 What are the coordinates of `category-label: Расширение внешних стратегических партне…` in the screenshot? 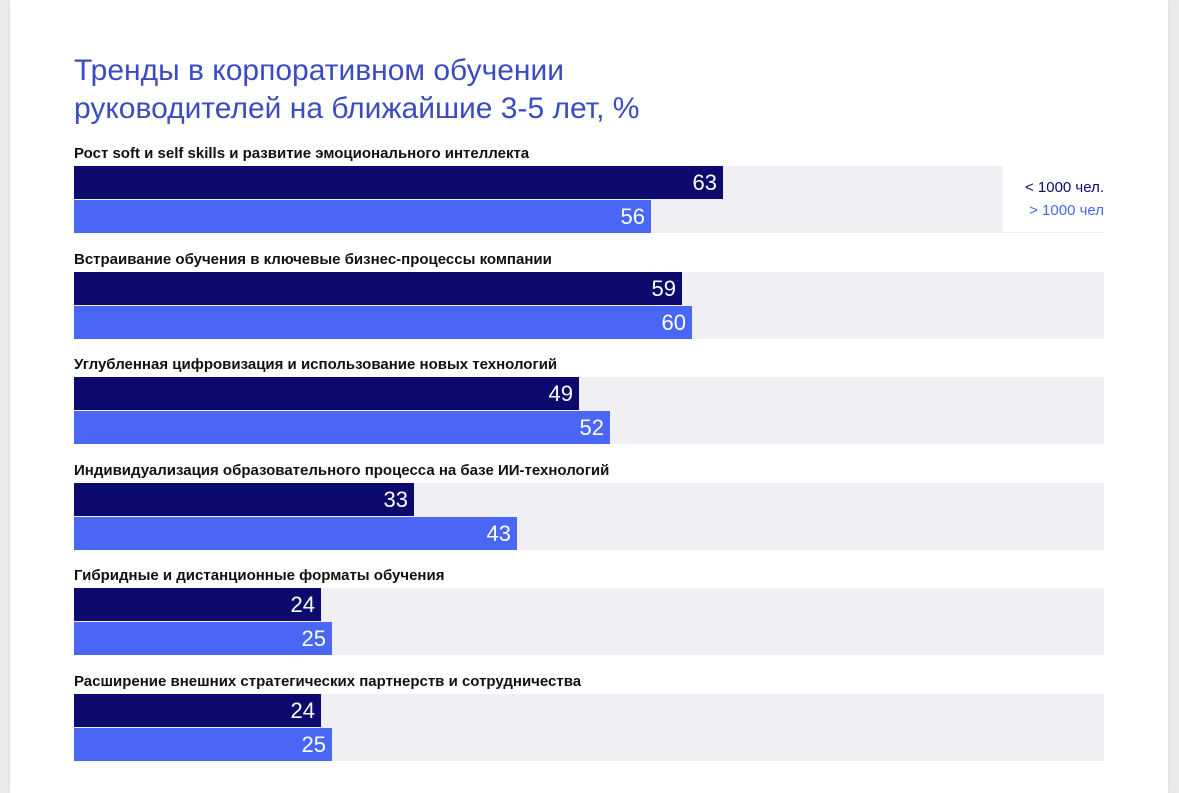 It's located at (328, 681).